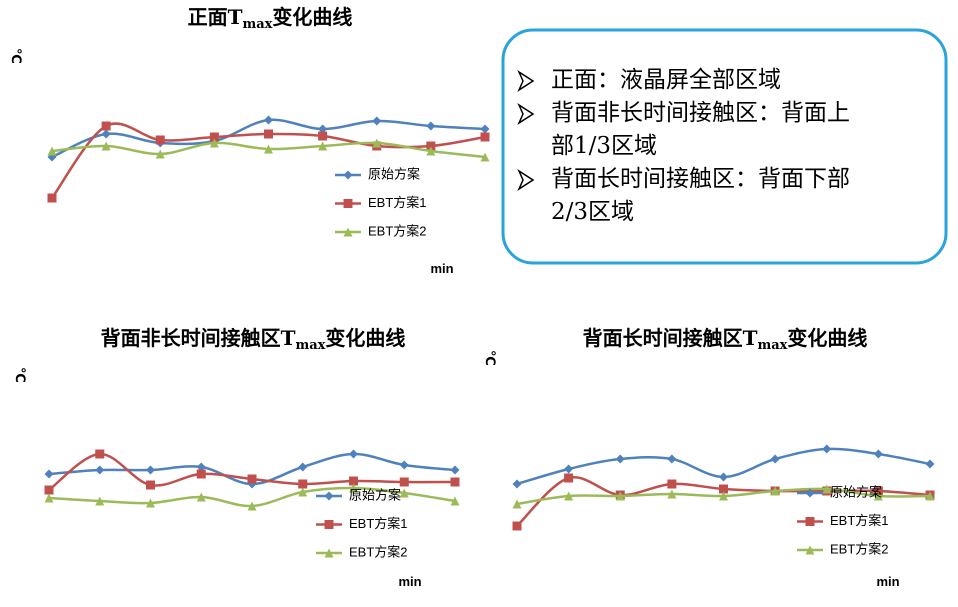 This screenshot has width=958, height=607. What do you see at coordinates (592, 212) in the screenshot?
I see `note-text: 2/3区域` at bounding box center [592, 212].